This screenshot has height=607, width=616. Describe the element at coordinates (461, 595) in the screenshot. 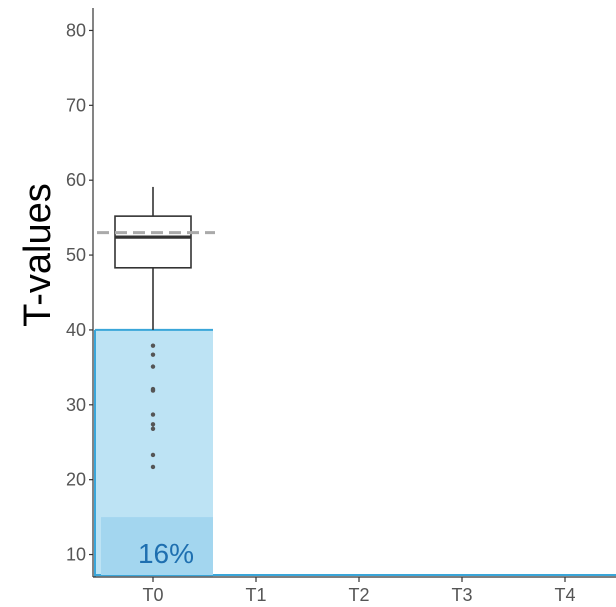

I see `x-tick-label: T3` at that location.